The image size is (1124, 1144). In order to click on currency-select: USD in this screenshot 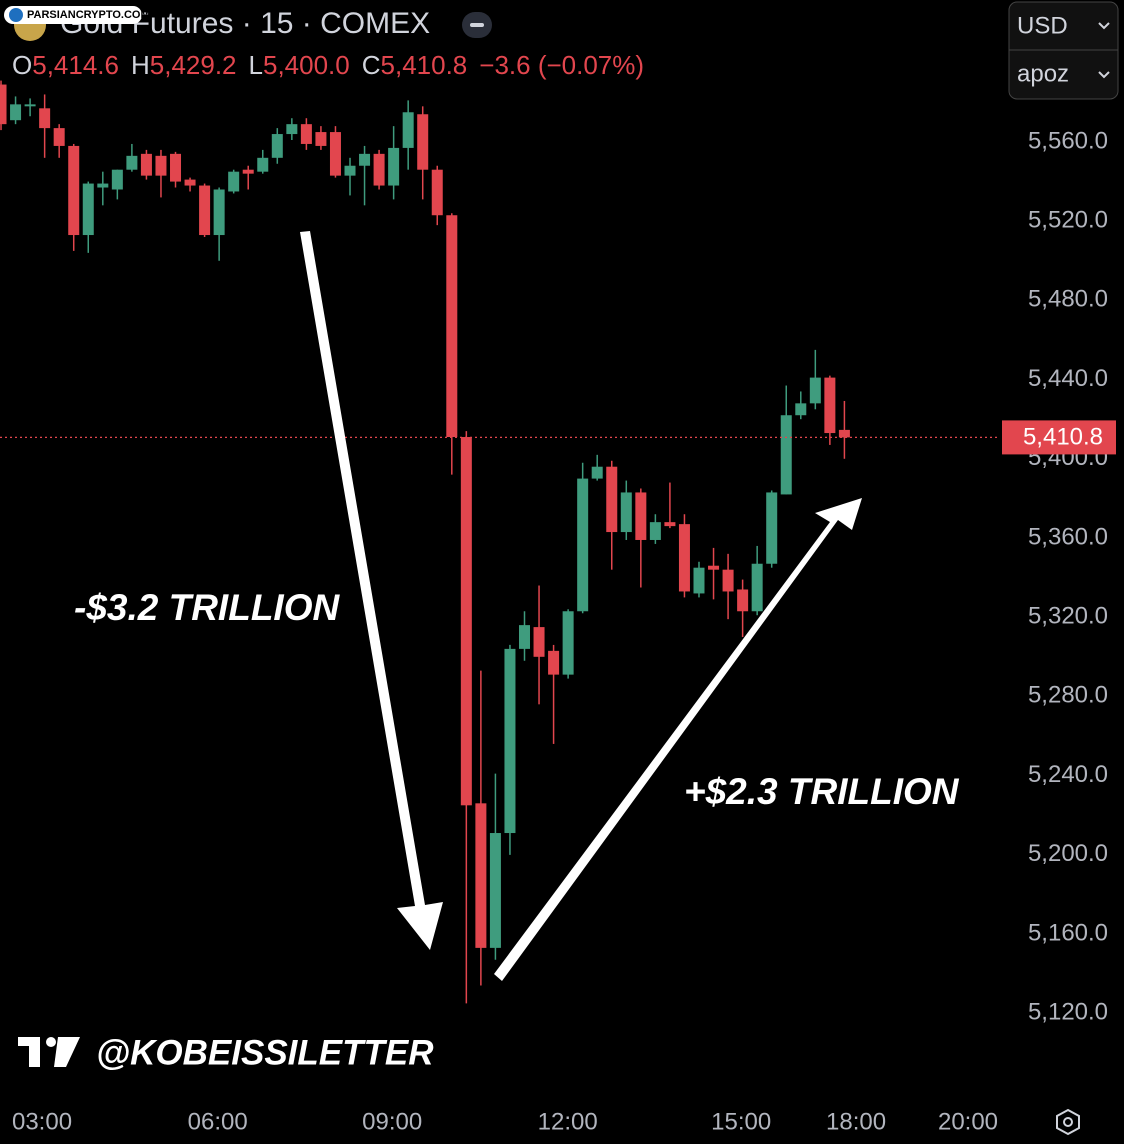, I will do `click(1042, 25)`.